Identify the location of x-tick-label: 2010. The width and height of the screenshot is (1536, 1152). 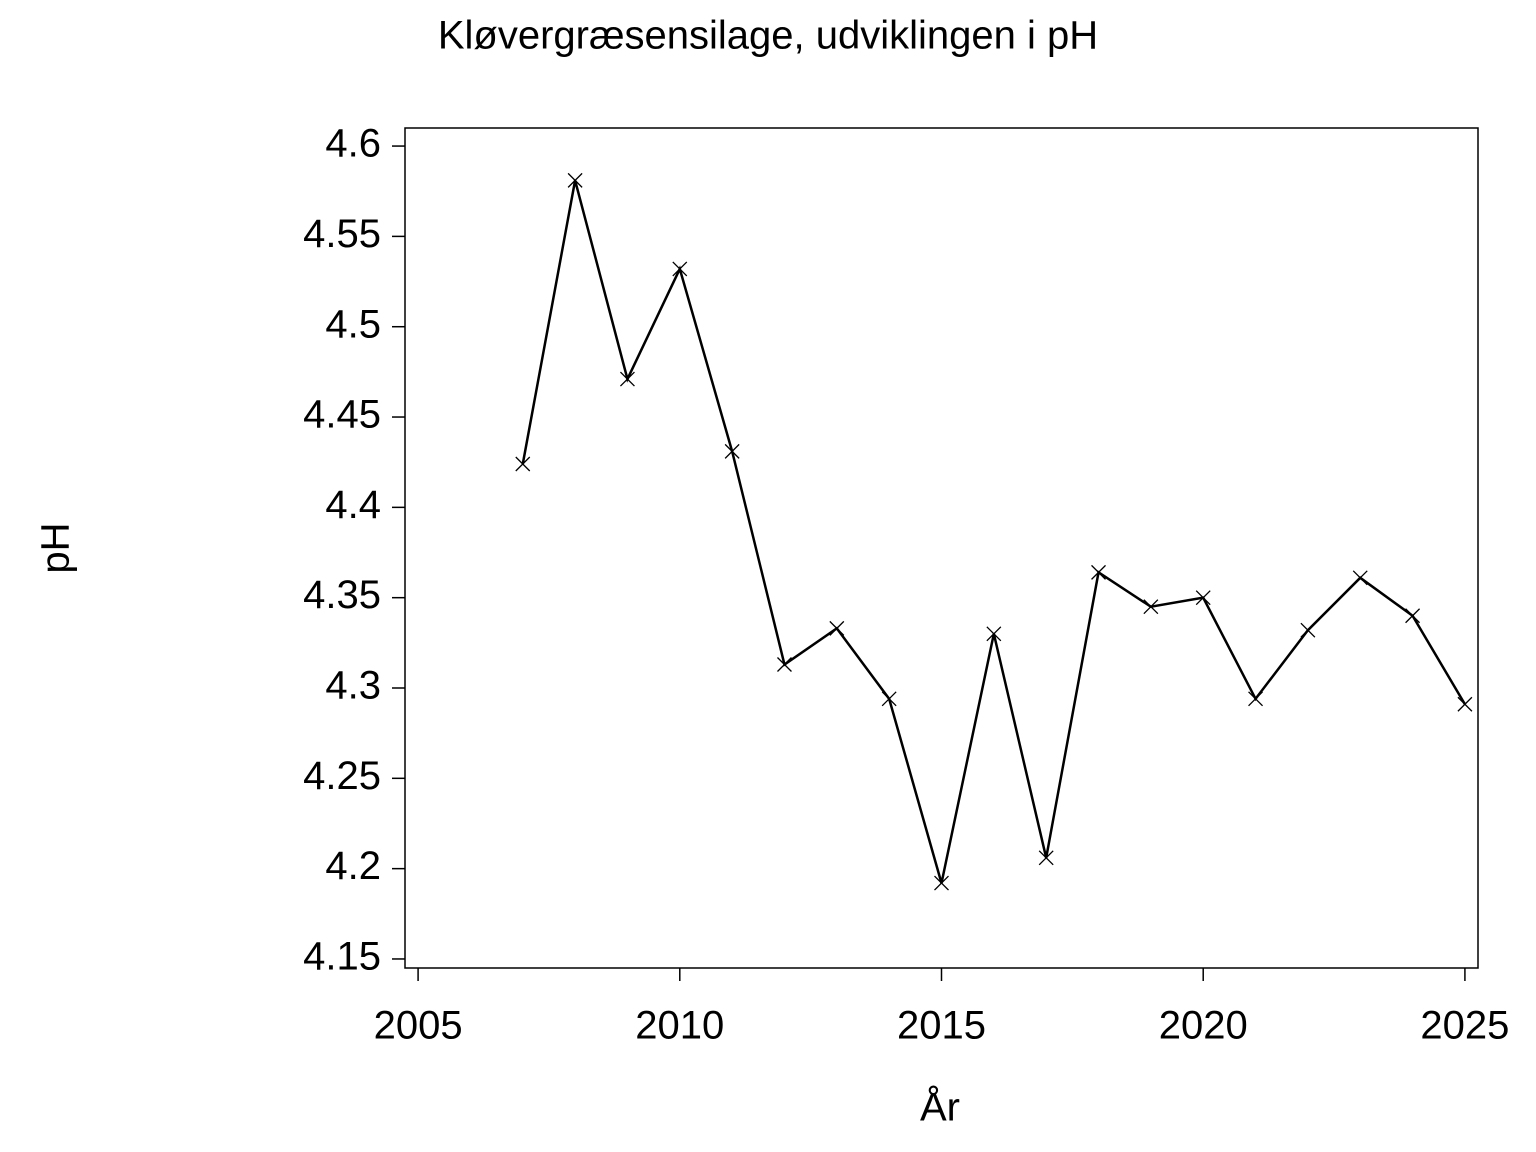
(679, 1026).